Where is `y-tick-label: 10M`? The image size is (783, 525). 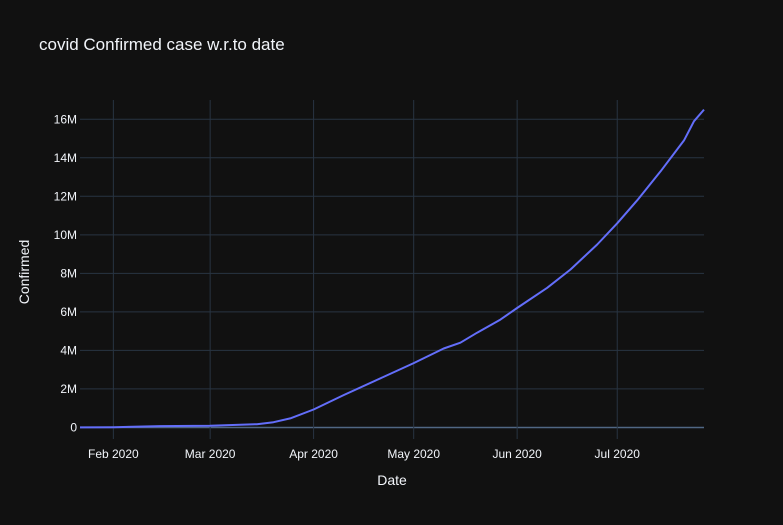 y-tick-label: 10M is located at coordinates (65, 235).